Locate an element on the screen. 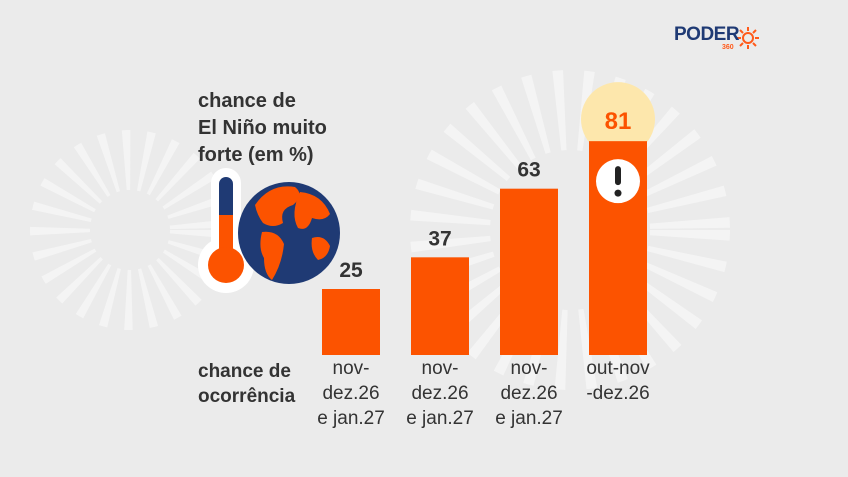  logo-sun is located at coordinates (748, 38).